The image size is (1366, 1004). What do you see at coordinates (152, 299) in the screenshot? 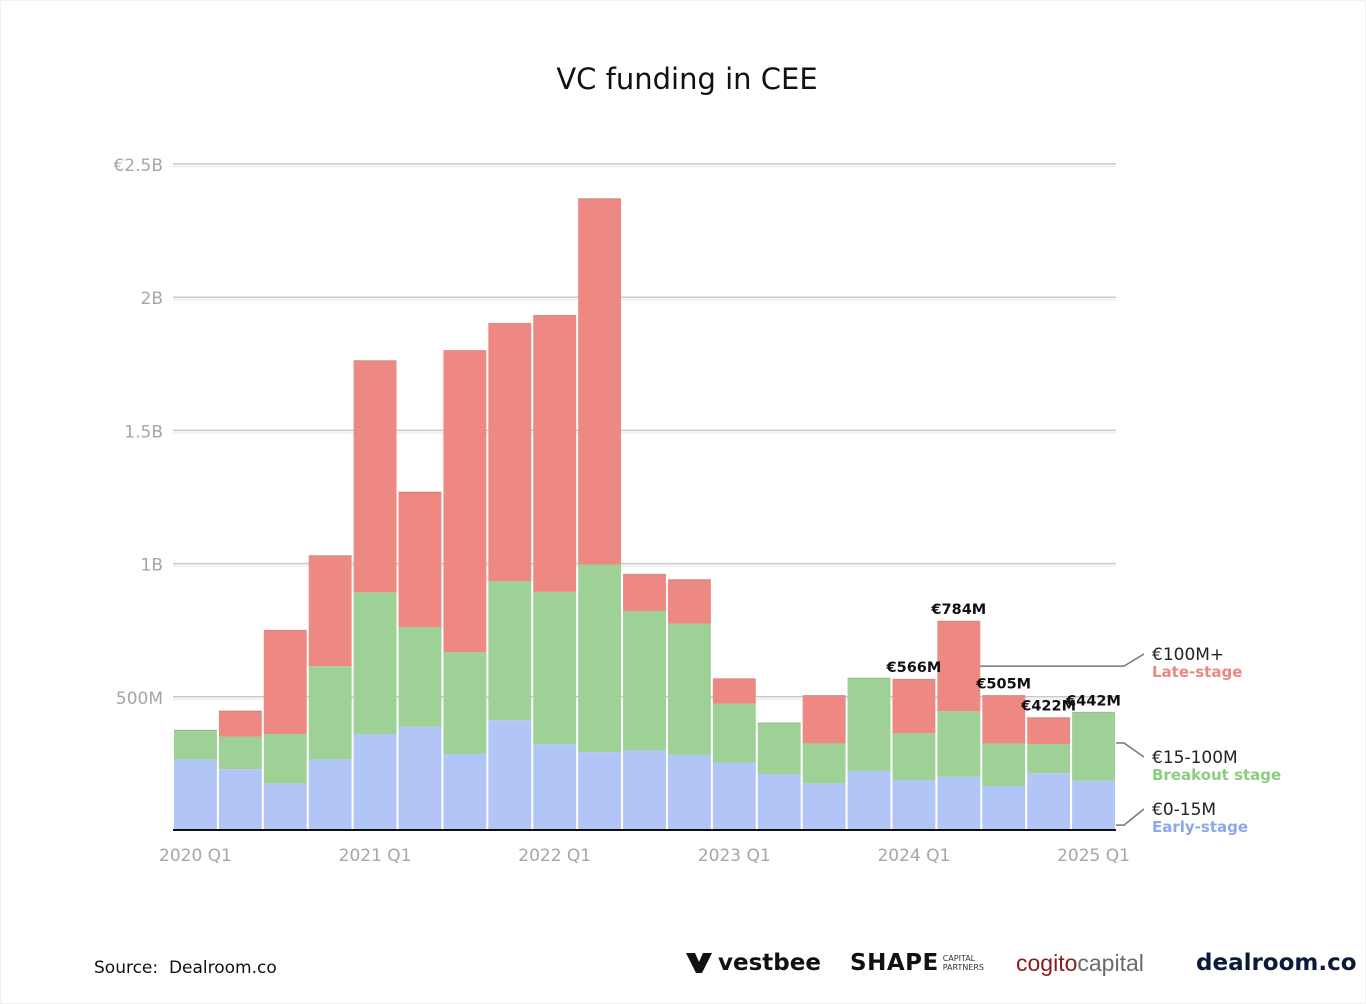
I see `y-tick-label: 2B` at bounding box center [152, 299].